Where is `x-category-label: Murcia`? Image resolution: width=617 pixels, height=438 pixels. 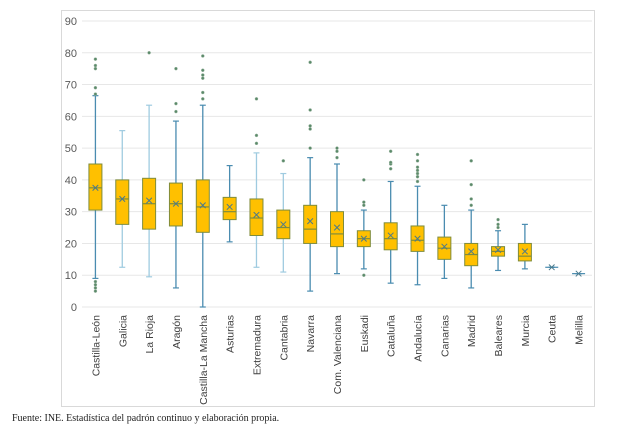
x-category-label: Murcia is located at coordinates (526, 331).